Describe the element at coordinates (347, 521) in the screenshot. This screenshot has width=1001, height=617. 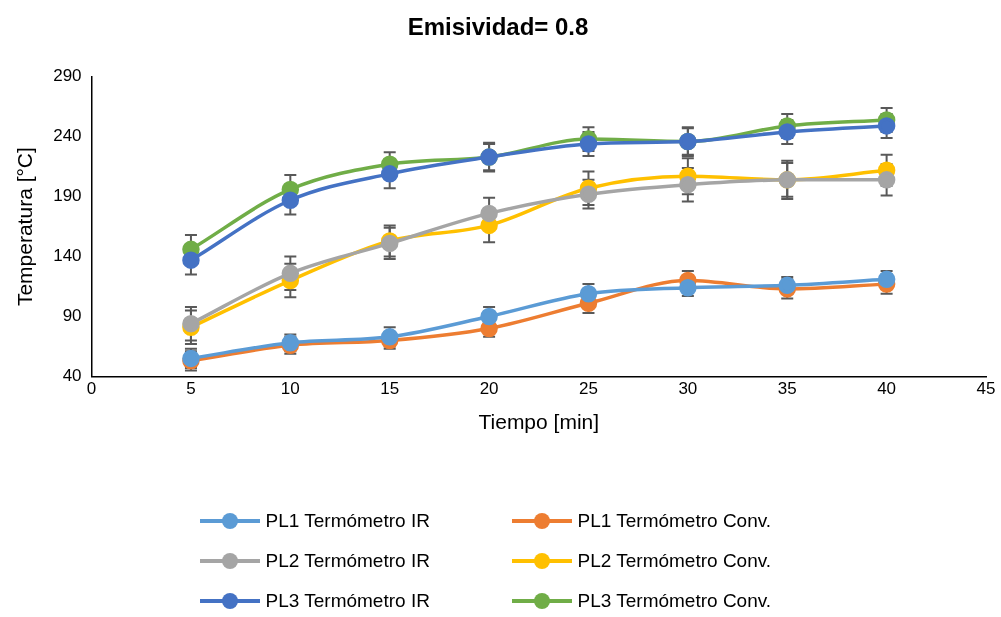
I see `legend-label: PL1 Termómetro IR` at that location.